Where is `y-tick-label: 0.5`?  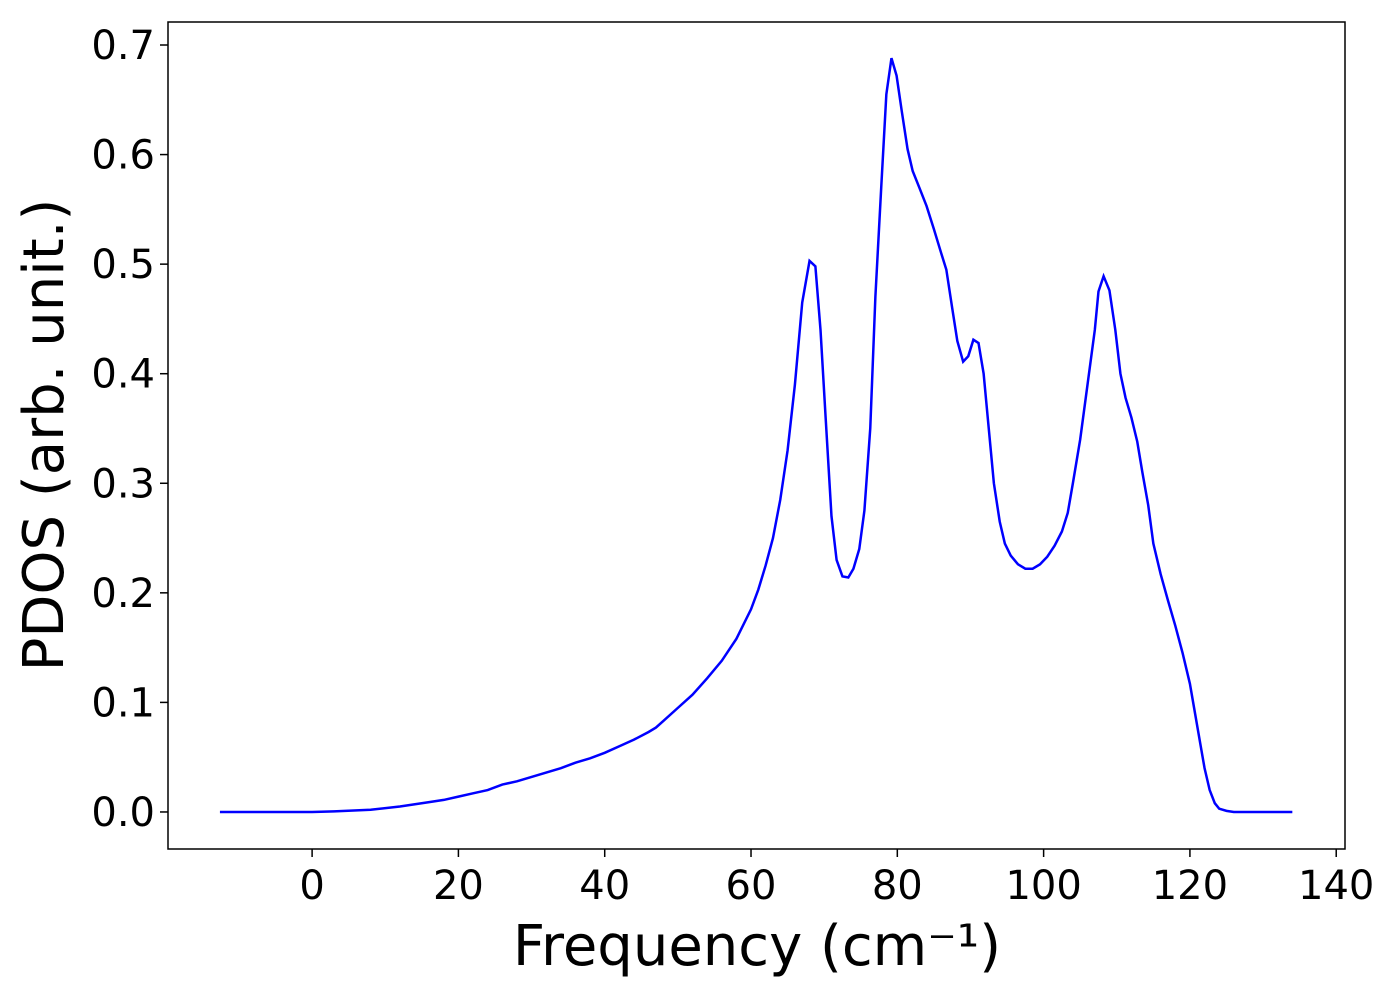
y-tick-label: 0.5 is located at coordinates (123, 265).